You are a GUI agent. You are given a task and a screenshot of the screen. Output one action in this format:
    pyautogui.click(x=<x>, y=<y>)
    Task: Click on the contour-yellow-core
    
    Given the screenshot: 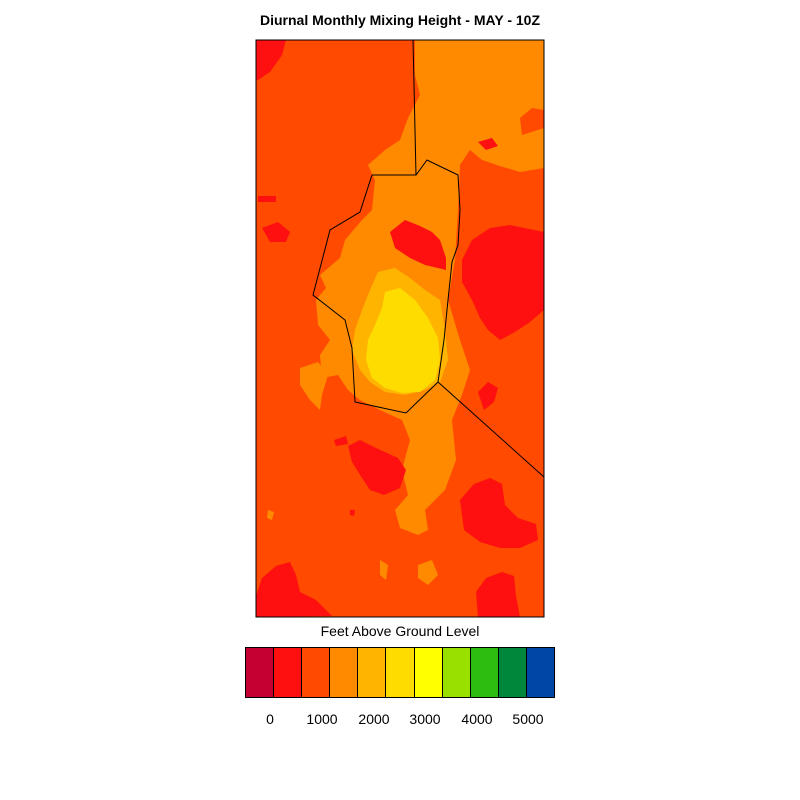 What is the action you would take?
    pyautogui.click(x=403, y=340)
    